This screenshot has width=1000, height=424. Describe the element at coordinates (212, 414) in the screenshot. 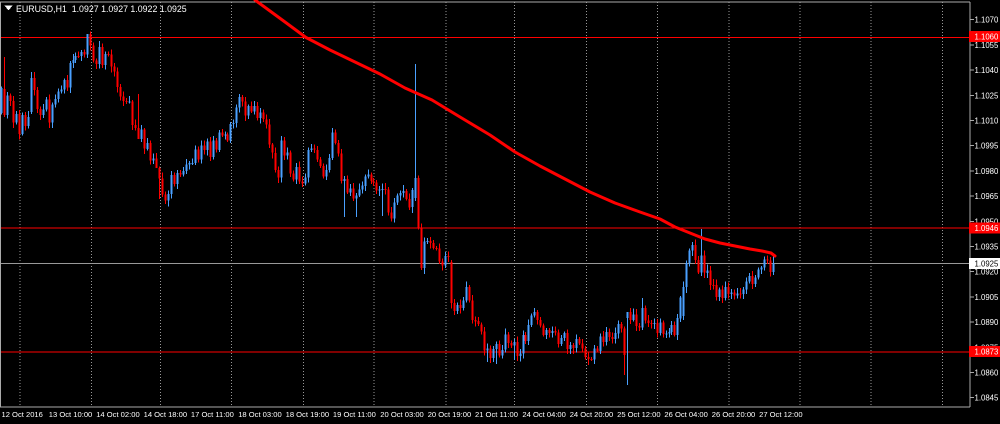

I see `svg-text: 17 Oct 11:00` at that location.